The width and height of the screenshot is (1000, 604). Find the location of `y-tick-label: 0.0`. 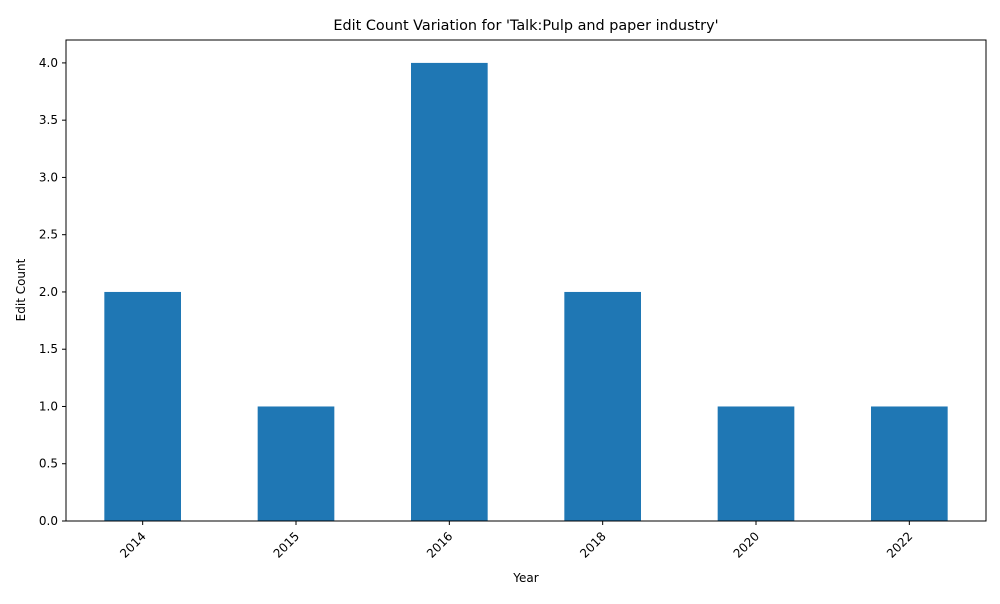

y-tick-label: 0.0 is located at coordinates (48, 521).